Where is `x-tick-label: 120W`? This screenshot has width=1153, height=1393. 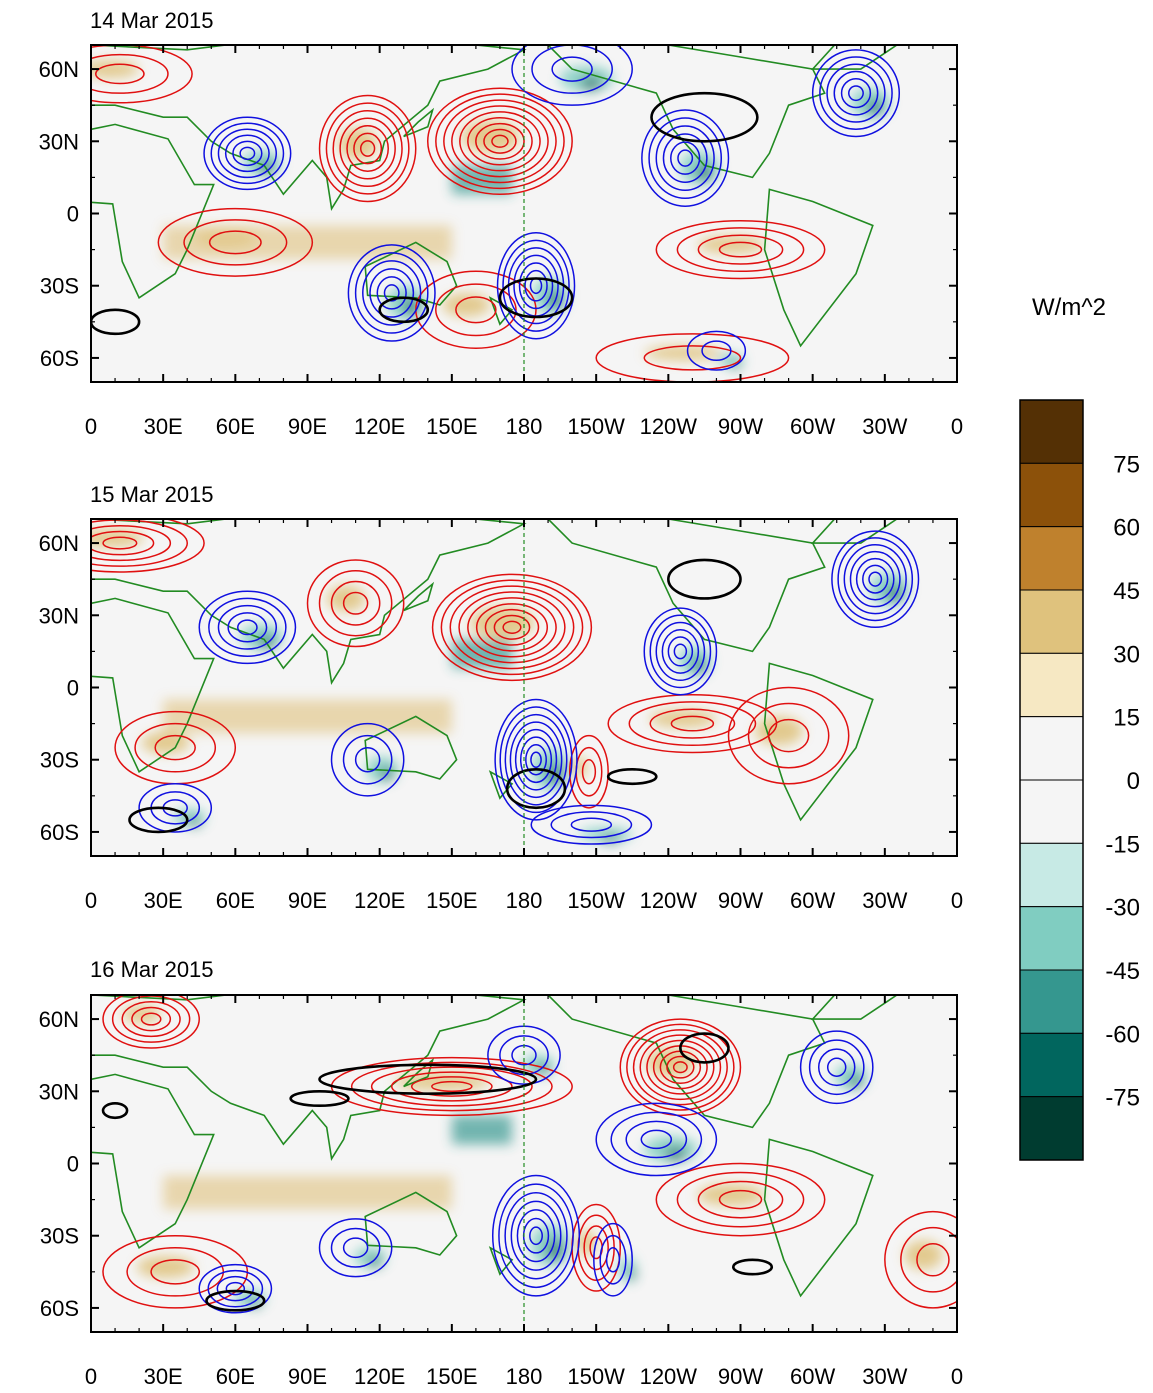 x-tick-label: 120W is located at coordinates (669, 900).